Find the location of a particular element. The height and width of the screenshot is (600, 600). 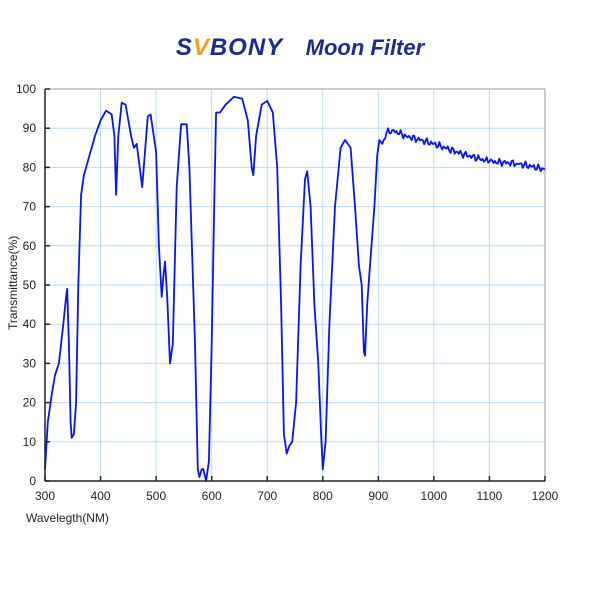

y-tick-label: 100 is located at coordinates (26, 89).